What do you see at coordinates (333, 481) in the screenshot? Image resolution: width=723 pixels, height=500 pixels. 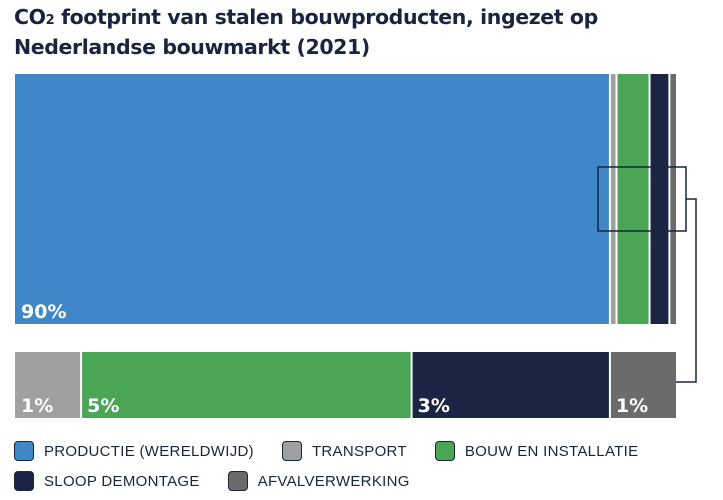 I see `legend-label: AFVALVERWERKING` at bounding box center [333, 481].